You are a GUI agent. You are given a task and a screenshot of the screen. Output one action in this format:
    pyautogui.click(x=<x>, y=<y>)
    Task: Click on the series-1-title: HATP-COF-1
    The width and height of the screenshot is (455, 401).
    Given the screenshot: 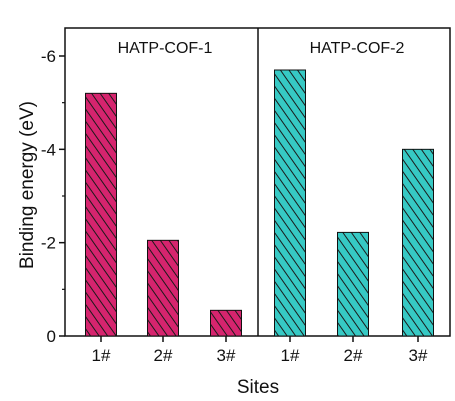 What is the action you would take?
    pyautogui.click(x=165, y=48)
    